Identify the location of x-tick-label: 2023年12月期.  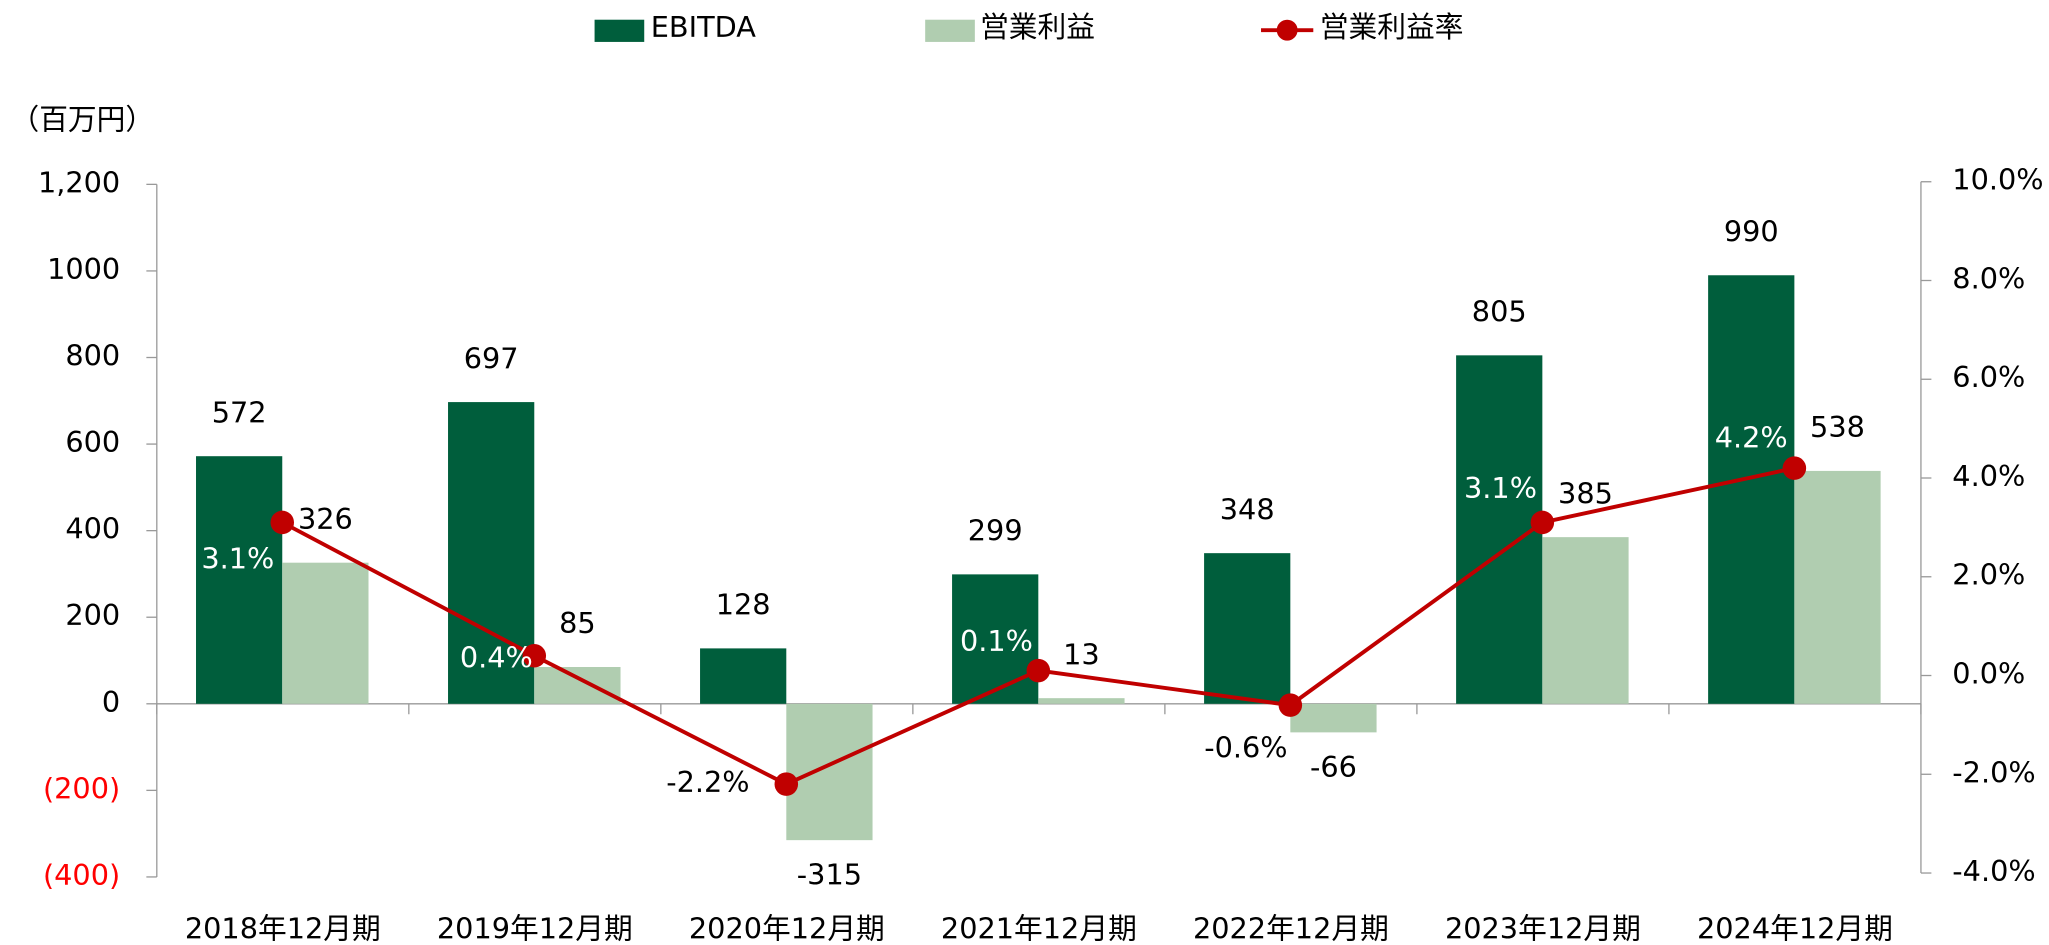
(1543, 928).